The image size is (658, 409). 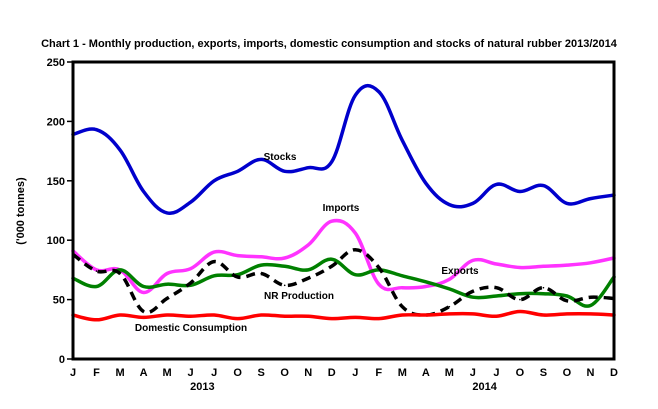 I want to click on y-axis-label: ('000 tonnes), so click(x=21, y=211).